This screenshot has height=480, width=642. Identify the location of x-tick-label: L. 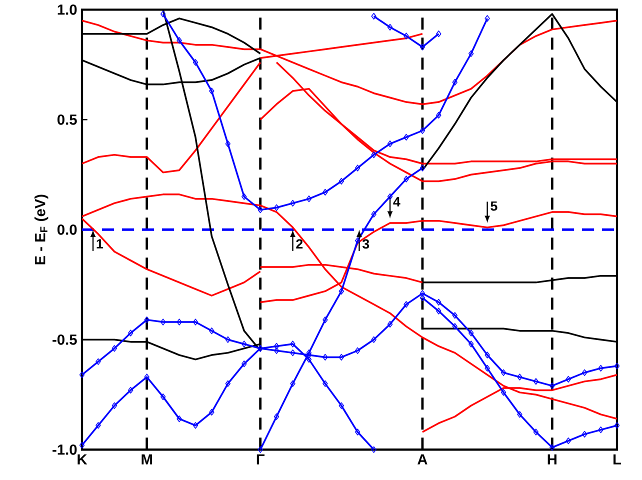
(618, 459).